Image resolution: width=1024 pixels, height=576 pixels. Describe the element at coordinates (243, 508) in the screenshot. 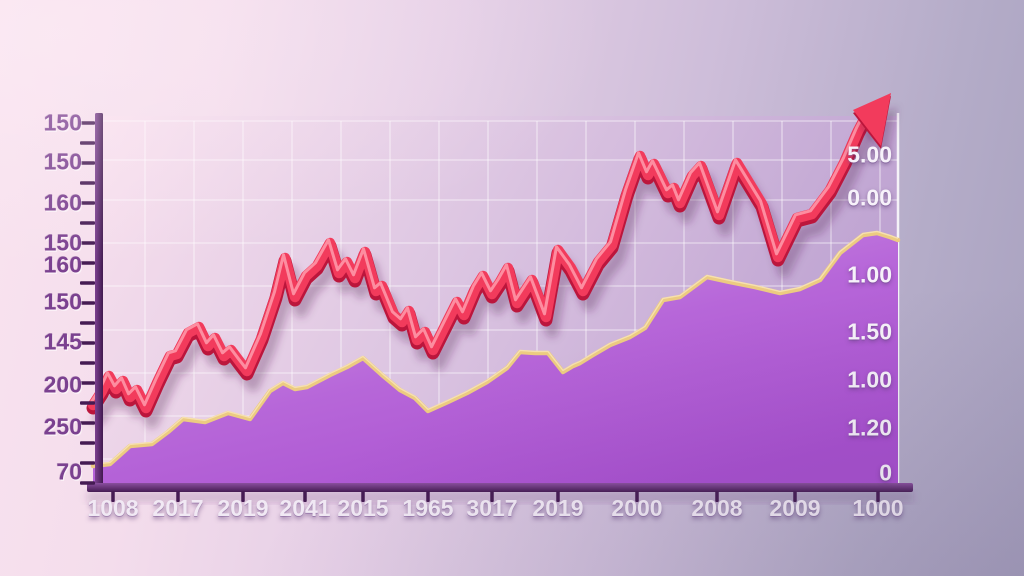

I see `x-axis-label-2: 2019` at that location.